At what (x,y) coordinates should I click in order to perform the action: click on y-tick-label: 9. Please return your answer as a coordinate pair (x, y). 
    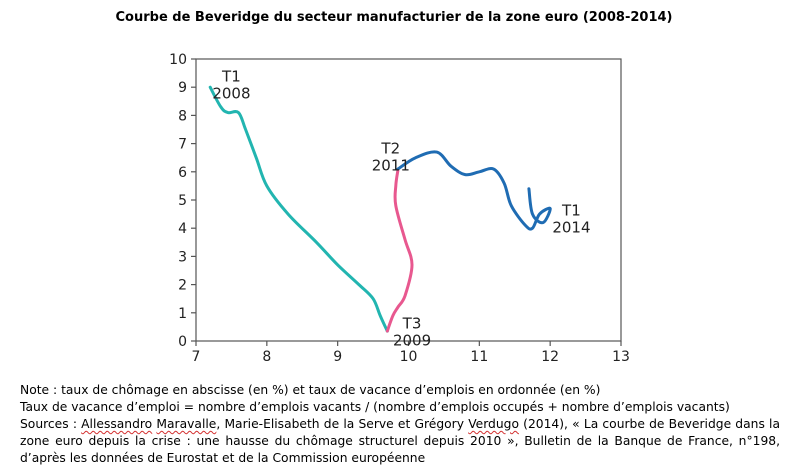
    Looking at the image, I should click on (182, 88).